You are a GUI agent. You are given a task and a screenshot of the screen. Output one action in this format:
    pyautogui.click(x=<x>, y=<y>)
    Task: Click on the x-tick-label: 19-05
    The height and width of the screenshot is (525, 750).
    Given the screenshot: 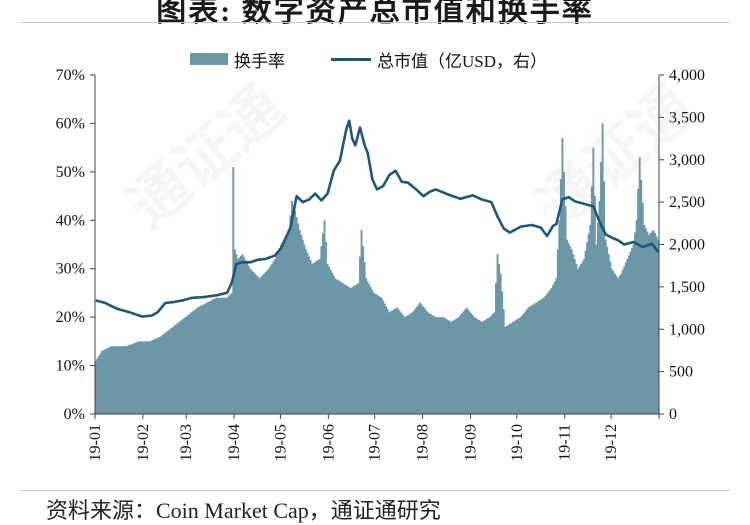 What is the action you would take?
    pyautogui.click(x=280, y=442)
    